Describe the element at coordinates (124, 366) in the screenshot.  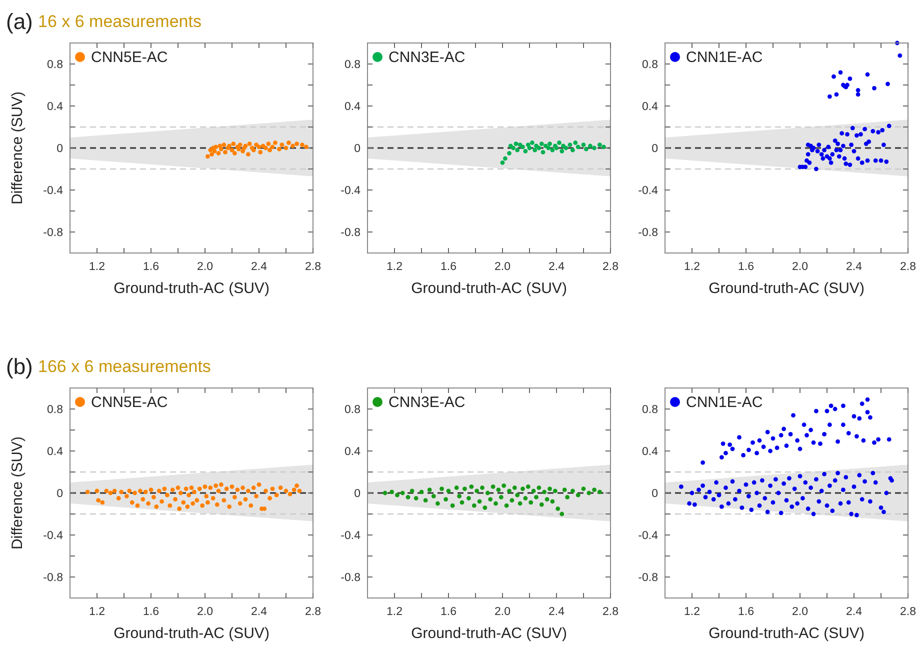
I see `chart-title: 166 x 6 measurements` at that location.